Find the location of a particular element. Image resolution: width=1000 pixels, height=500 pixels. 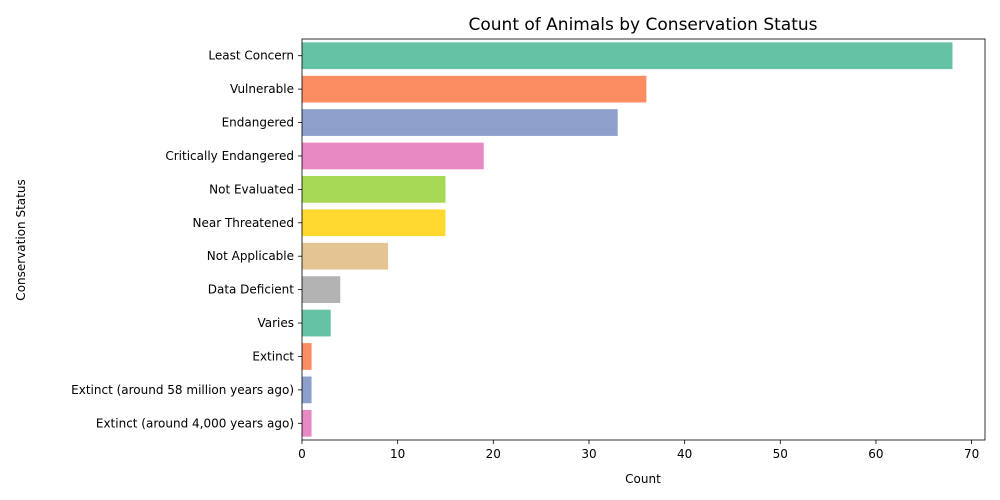

y-tick-label: Extinct (around 58 million years ago) is located at coordinates (182, 390).